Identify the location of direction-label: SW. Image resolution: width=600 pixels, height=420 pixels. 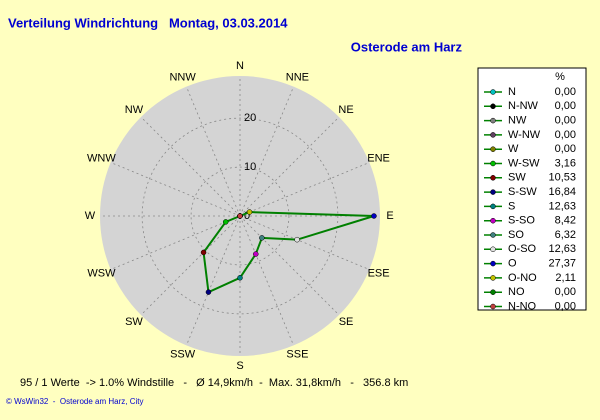
(134, 322).